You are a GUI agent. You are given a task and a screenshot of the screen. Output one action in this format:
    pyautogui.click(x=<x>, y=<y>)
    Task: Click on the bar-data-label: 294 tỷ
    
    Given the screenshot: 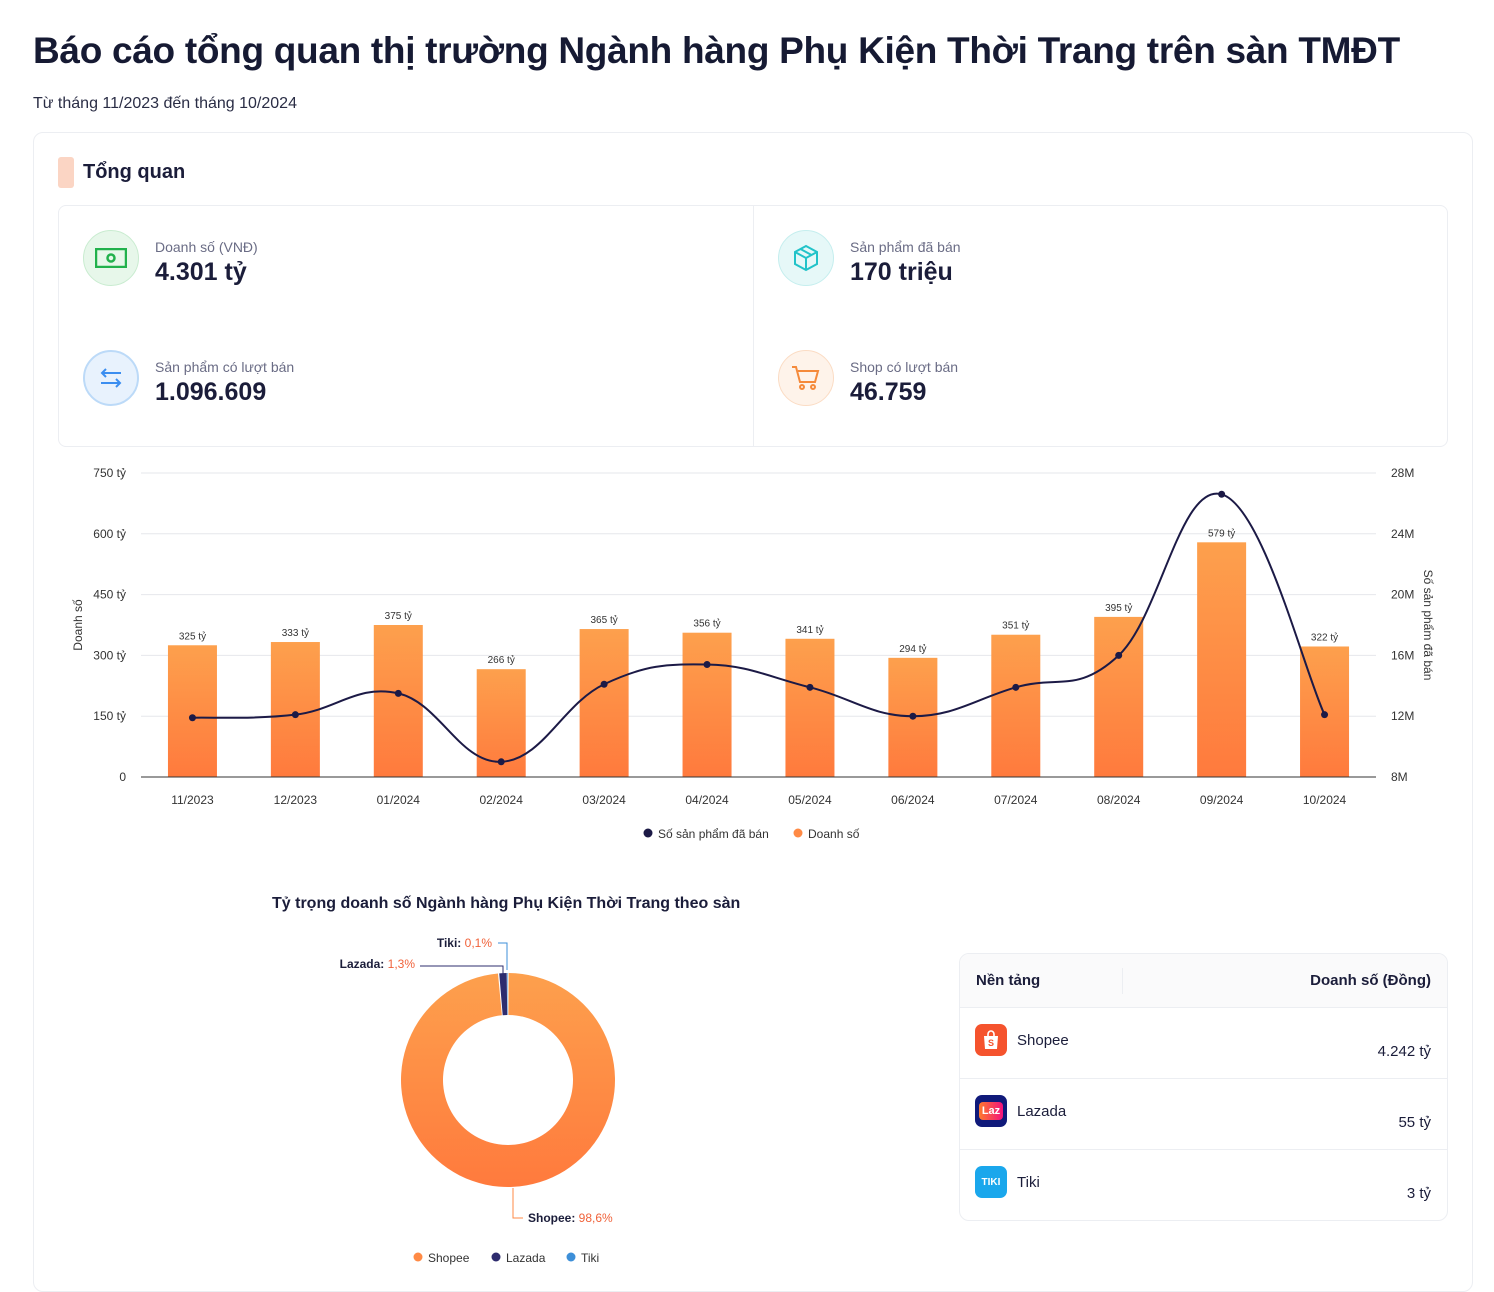 What is the action you would take?
    pyautogui.click(x=912, y=649)
    